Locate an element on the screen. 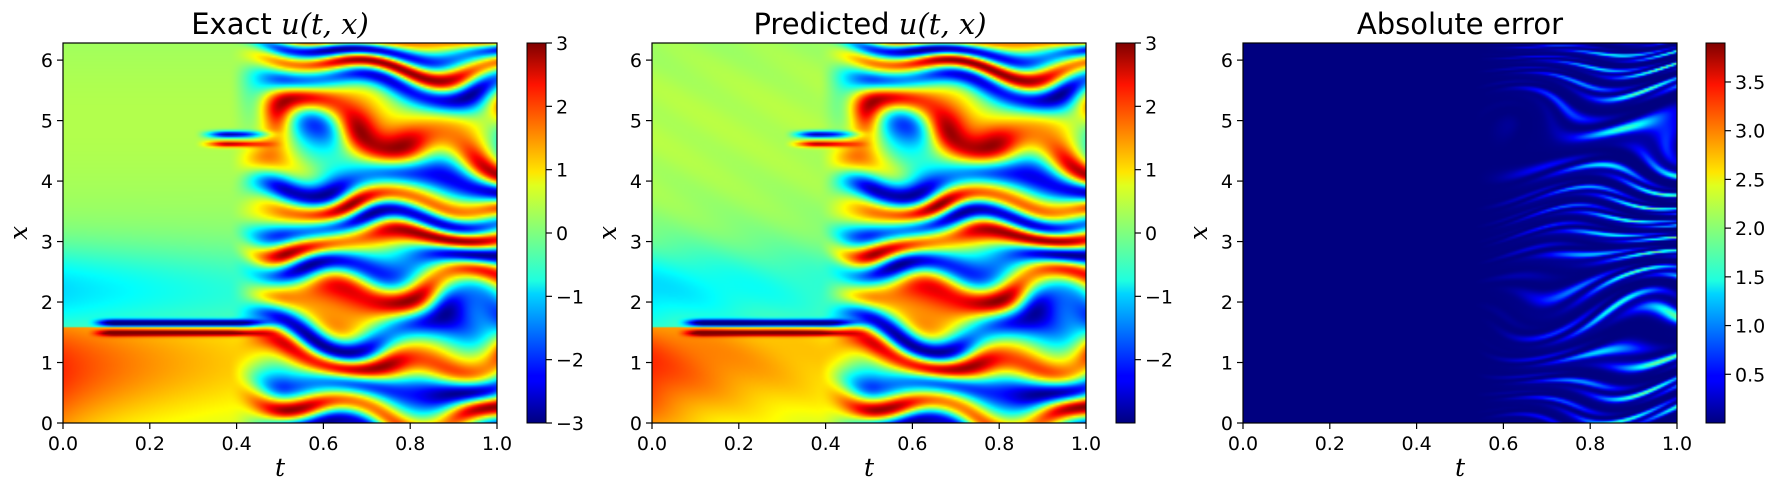 The width and height of the screenshot is (1770, 490). panel-exact-colorbar-ticks: −3 −2 −1 0 1 2 3 is located at coordinates (565, 234).